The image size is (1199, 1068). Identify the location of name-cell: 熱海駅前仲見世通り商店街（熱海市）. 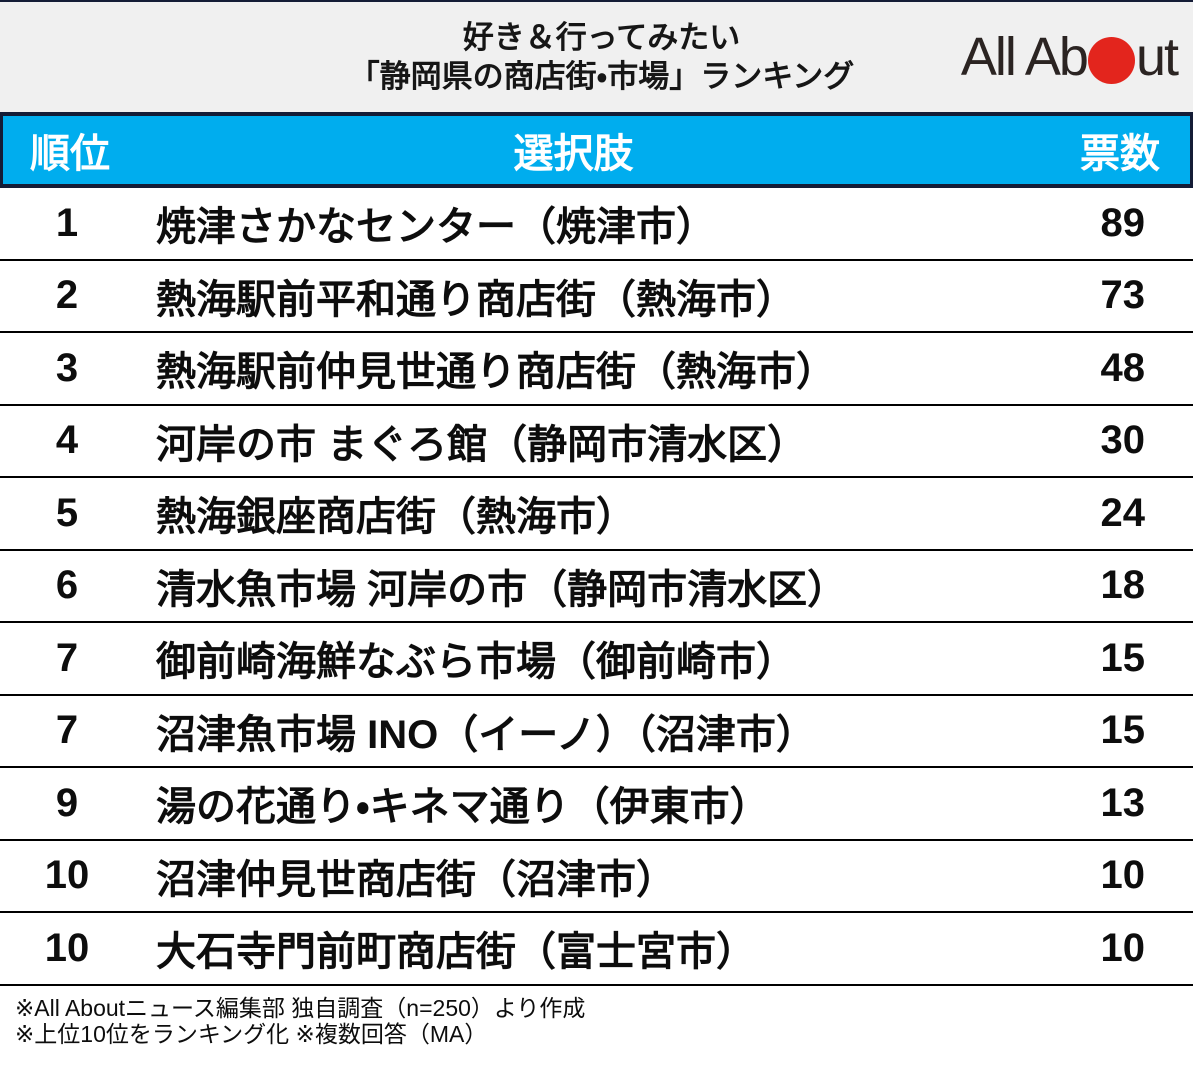
(496, 372).